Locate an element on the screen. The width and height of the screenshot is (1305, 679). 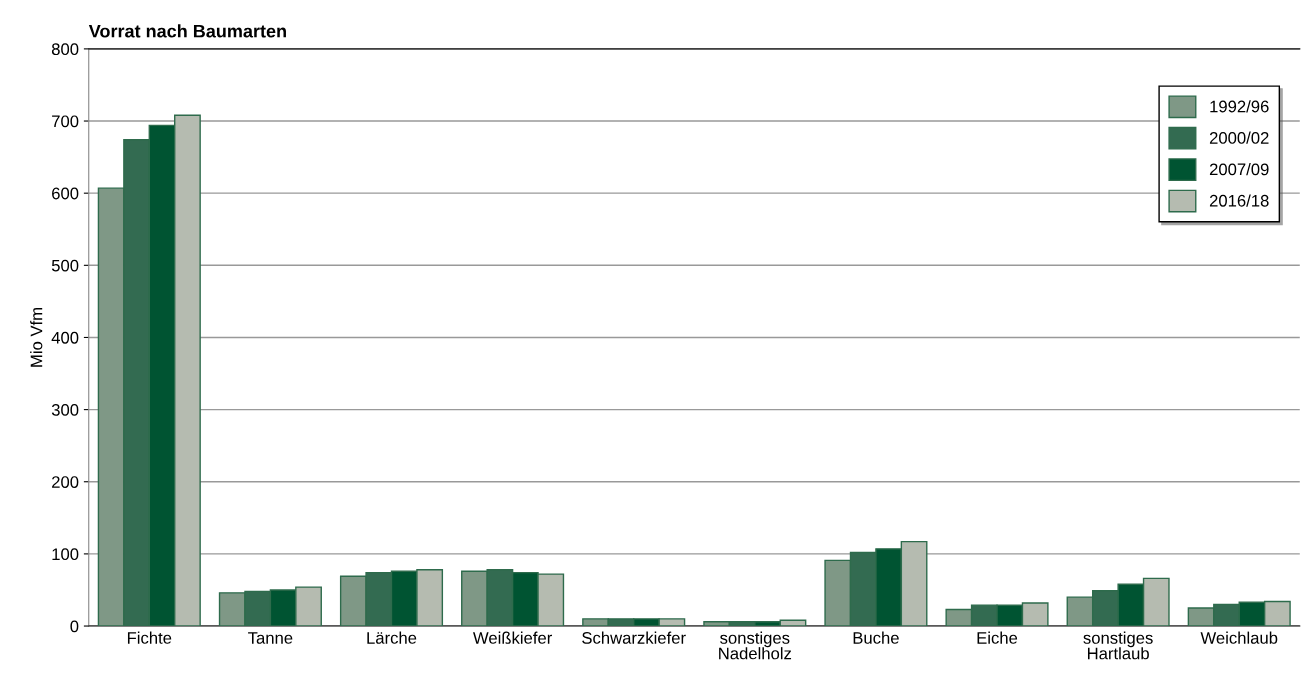
y-tick-label: 300 is located at coordinates (65, 410).